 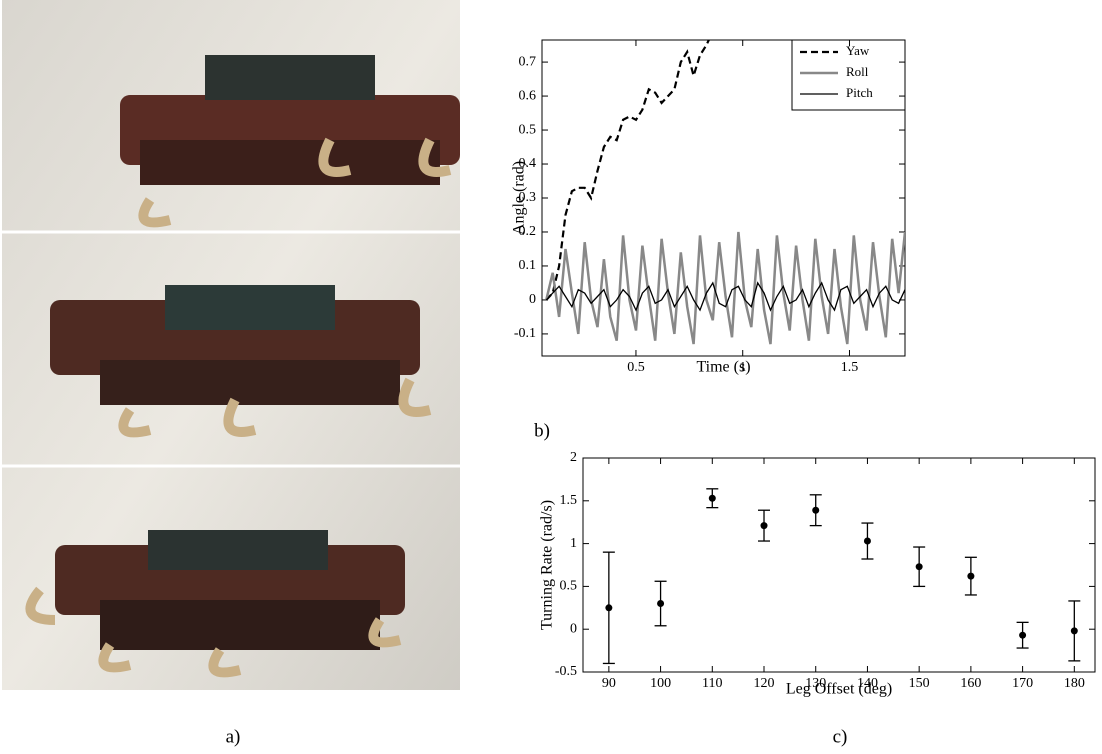 I want to click on y-tick-label: 0.4, so click(x=528, y=163).